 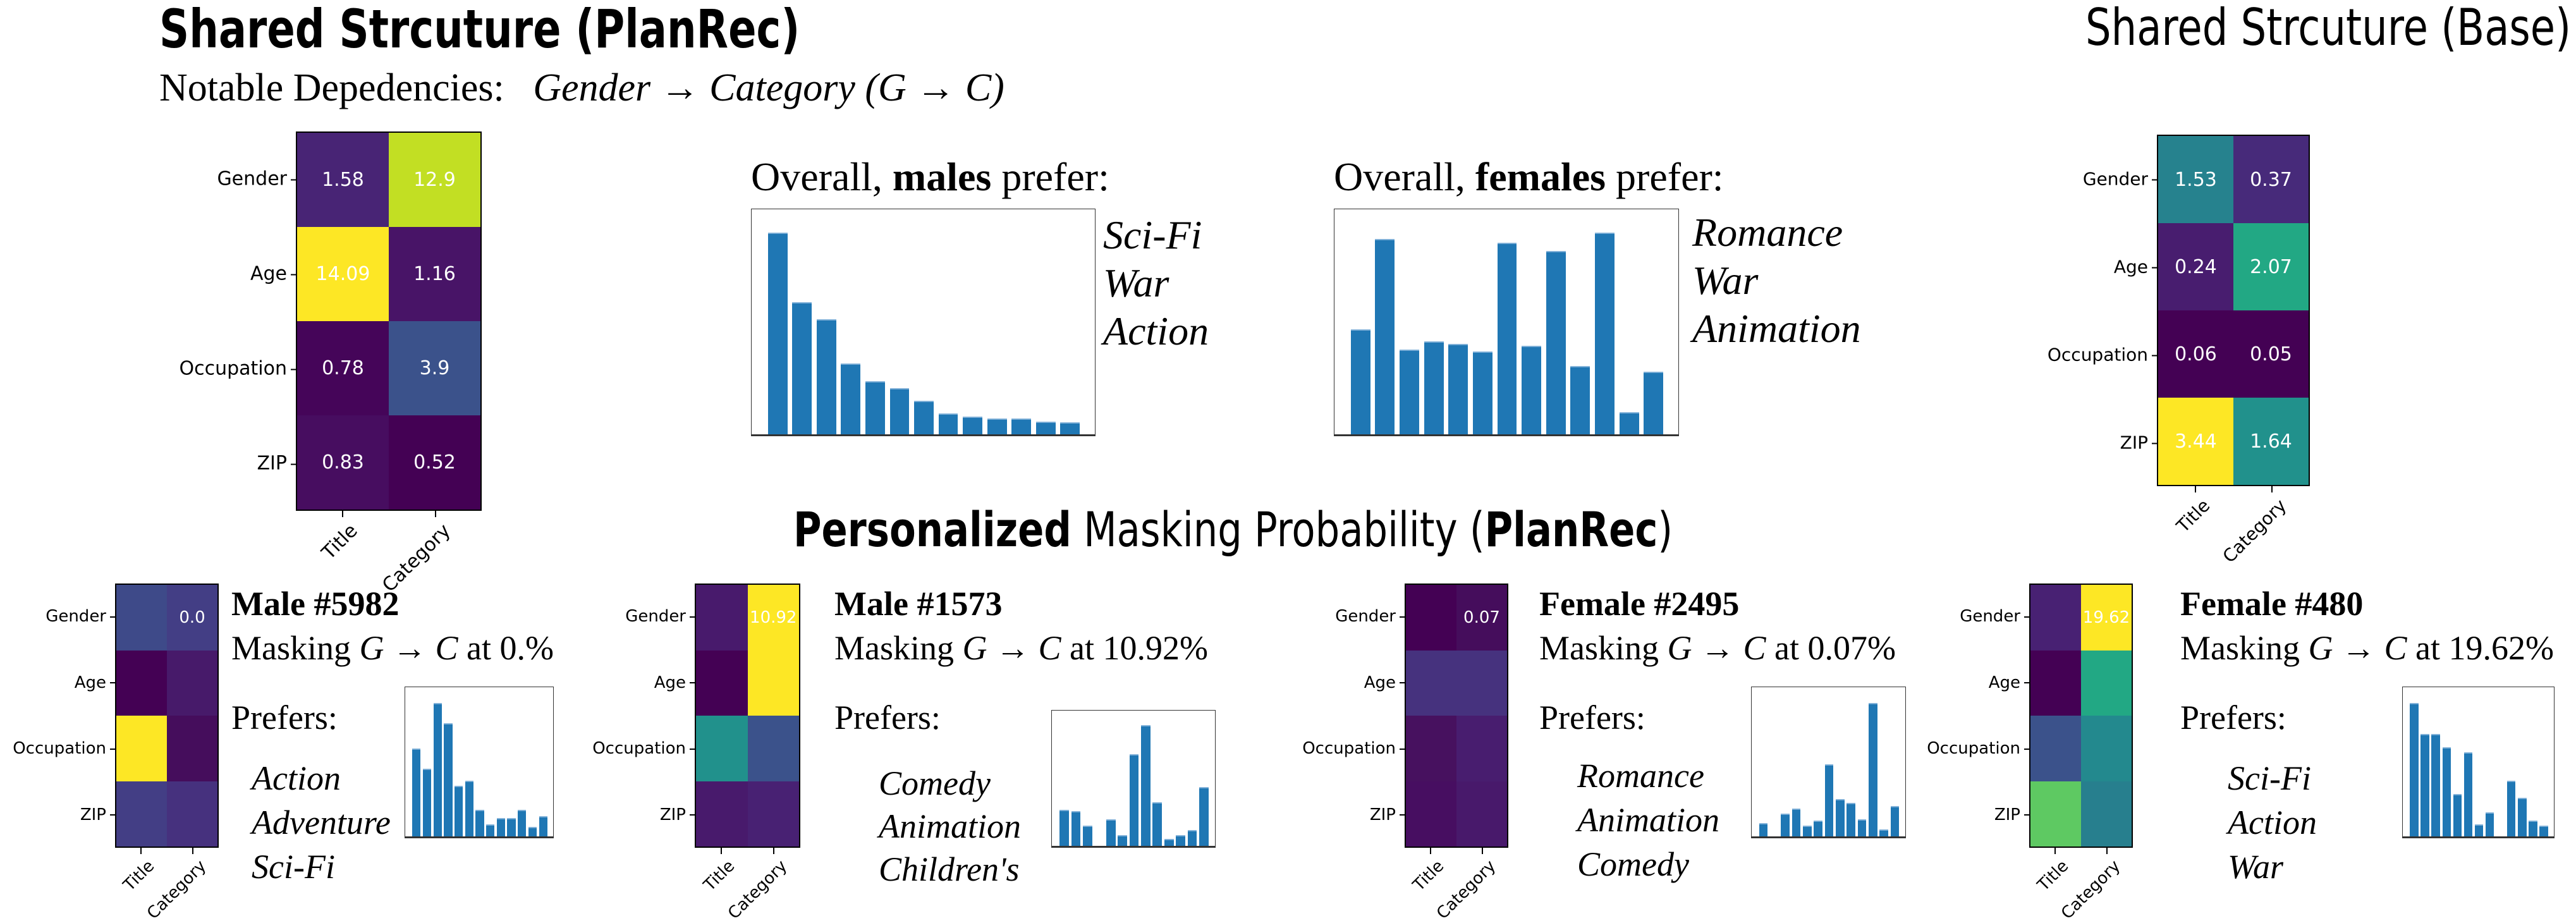 I want to click on user-genres-female-480: Sci-Fi Action War, so click(x=2272, y=828).